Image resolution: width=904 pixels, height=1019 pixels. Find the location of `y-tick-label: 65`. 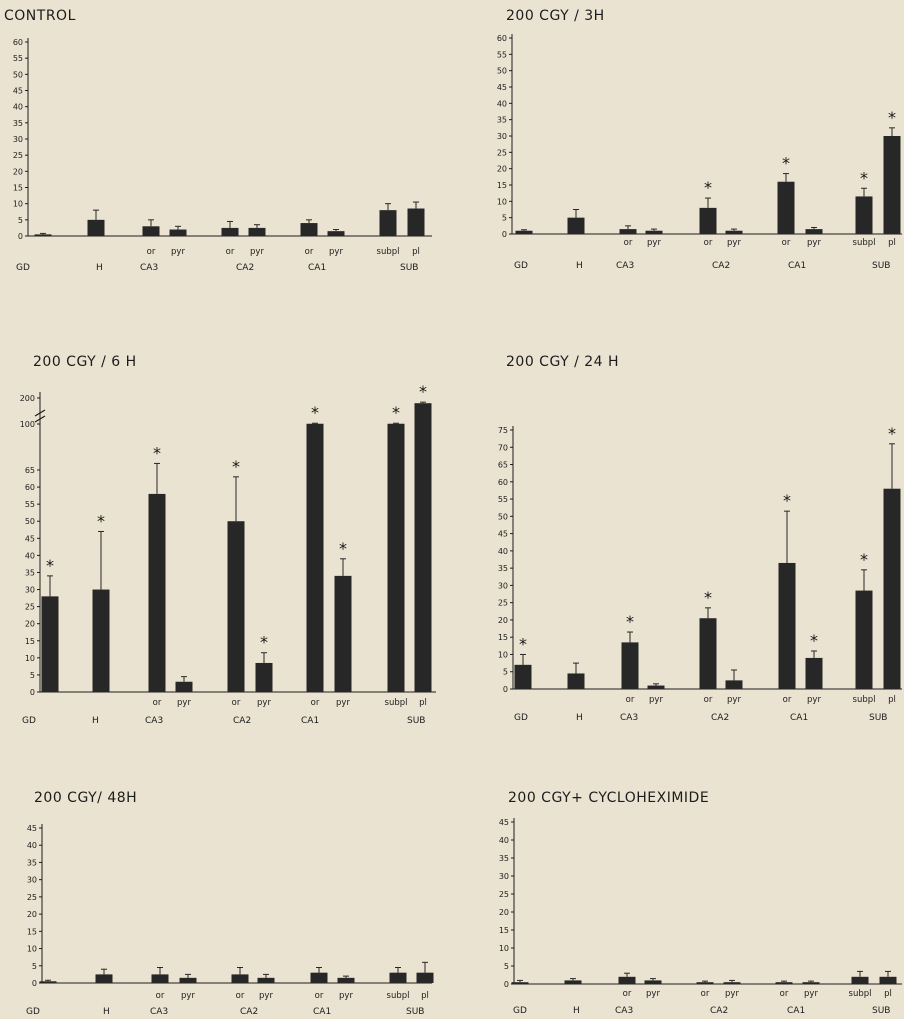

y-tick-label: 65 is located at coordinates (503, 465).